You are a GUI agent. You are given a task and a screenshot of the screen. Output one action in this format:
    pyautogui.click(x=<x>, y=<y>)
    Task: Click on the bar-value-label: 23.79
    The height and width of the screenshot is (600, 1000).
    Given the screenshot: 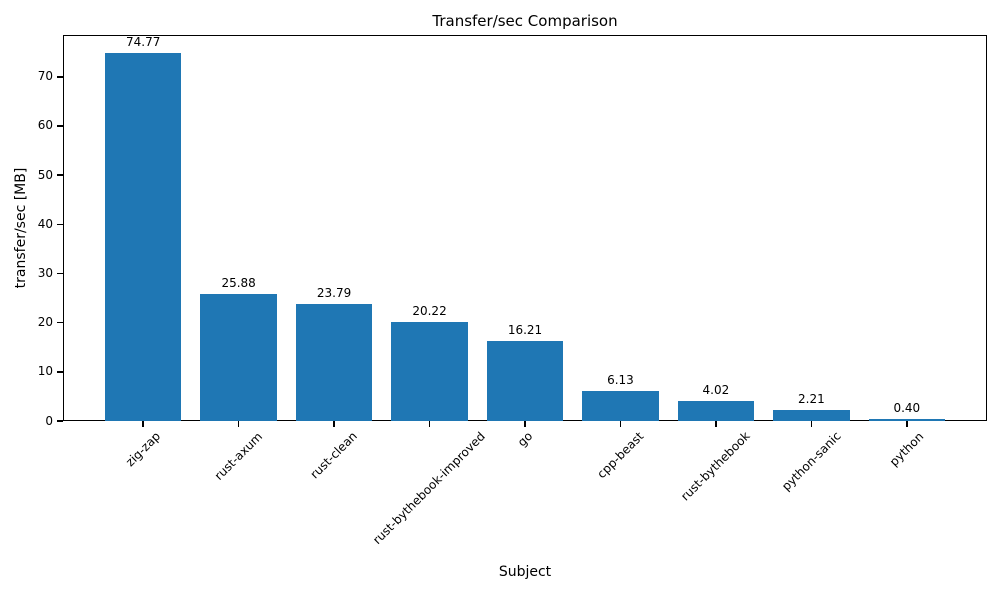 What is the action you would take?
    pyautogui.click(x=334, y=293)
    